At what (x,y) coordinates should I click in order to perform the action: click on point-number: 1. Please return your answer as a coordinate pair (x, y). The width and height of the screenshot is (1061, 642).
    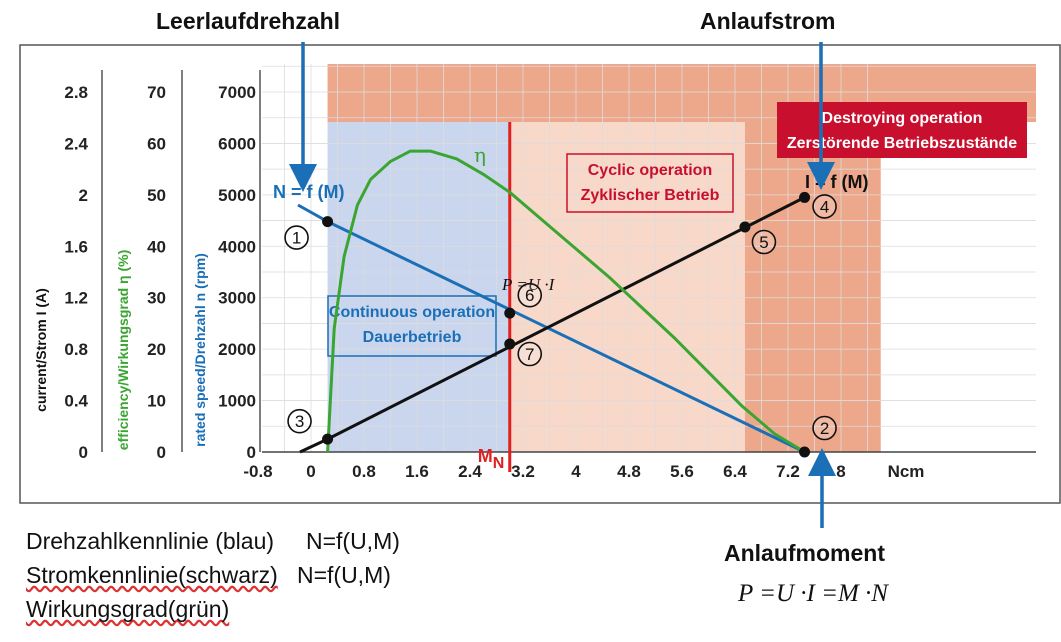
    Looking at the image, I should click on (296, 238).